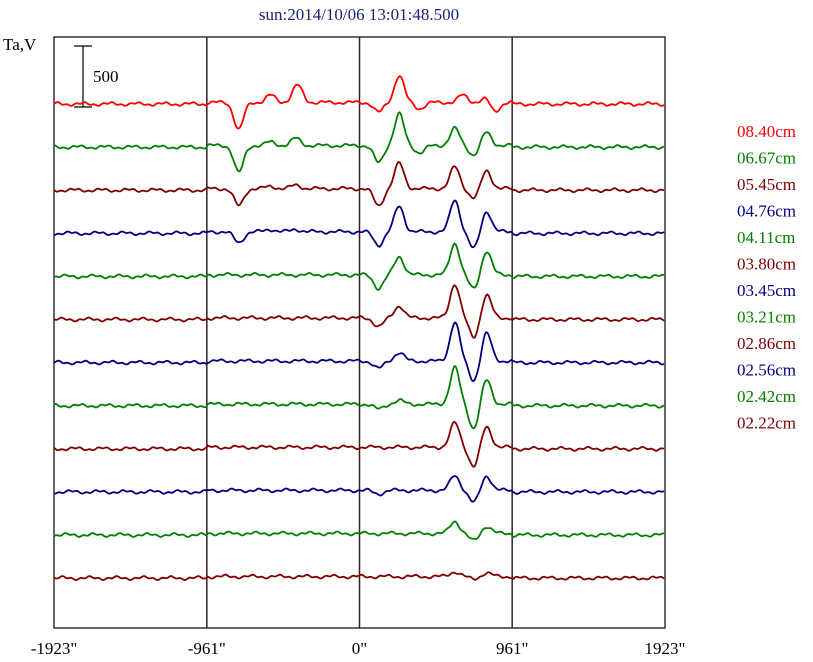 The width and height of the screenshot is (813, 662). I want to click on legend-entry-11: 02.22cm, so click(766, 423).